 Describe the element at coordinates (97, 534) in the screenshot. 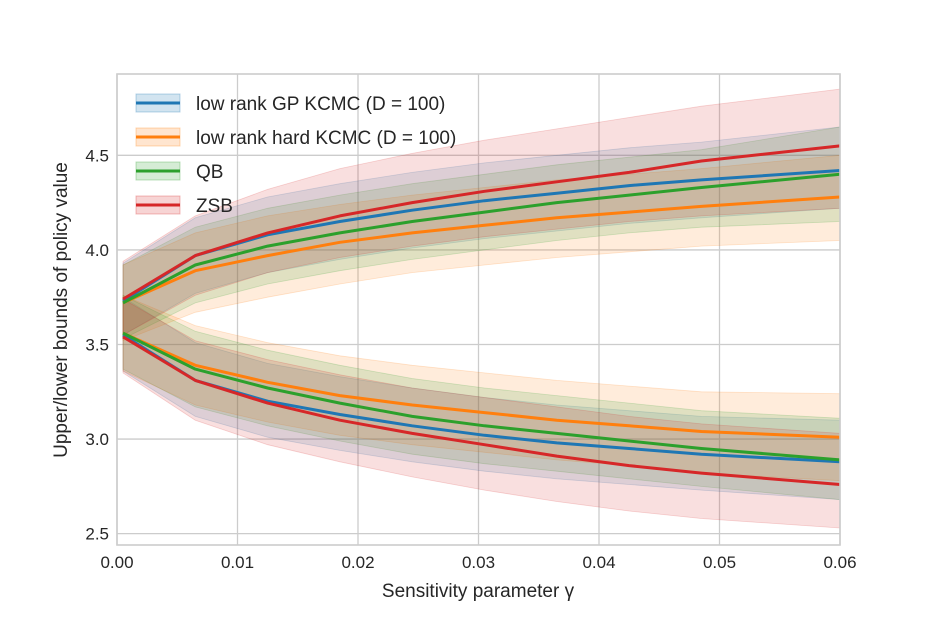

I see `y-tick-label: 2.5` at that location.